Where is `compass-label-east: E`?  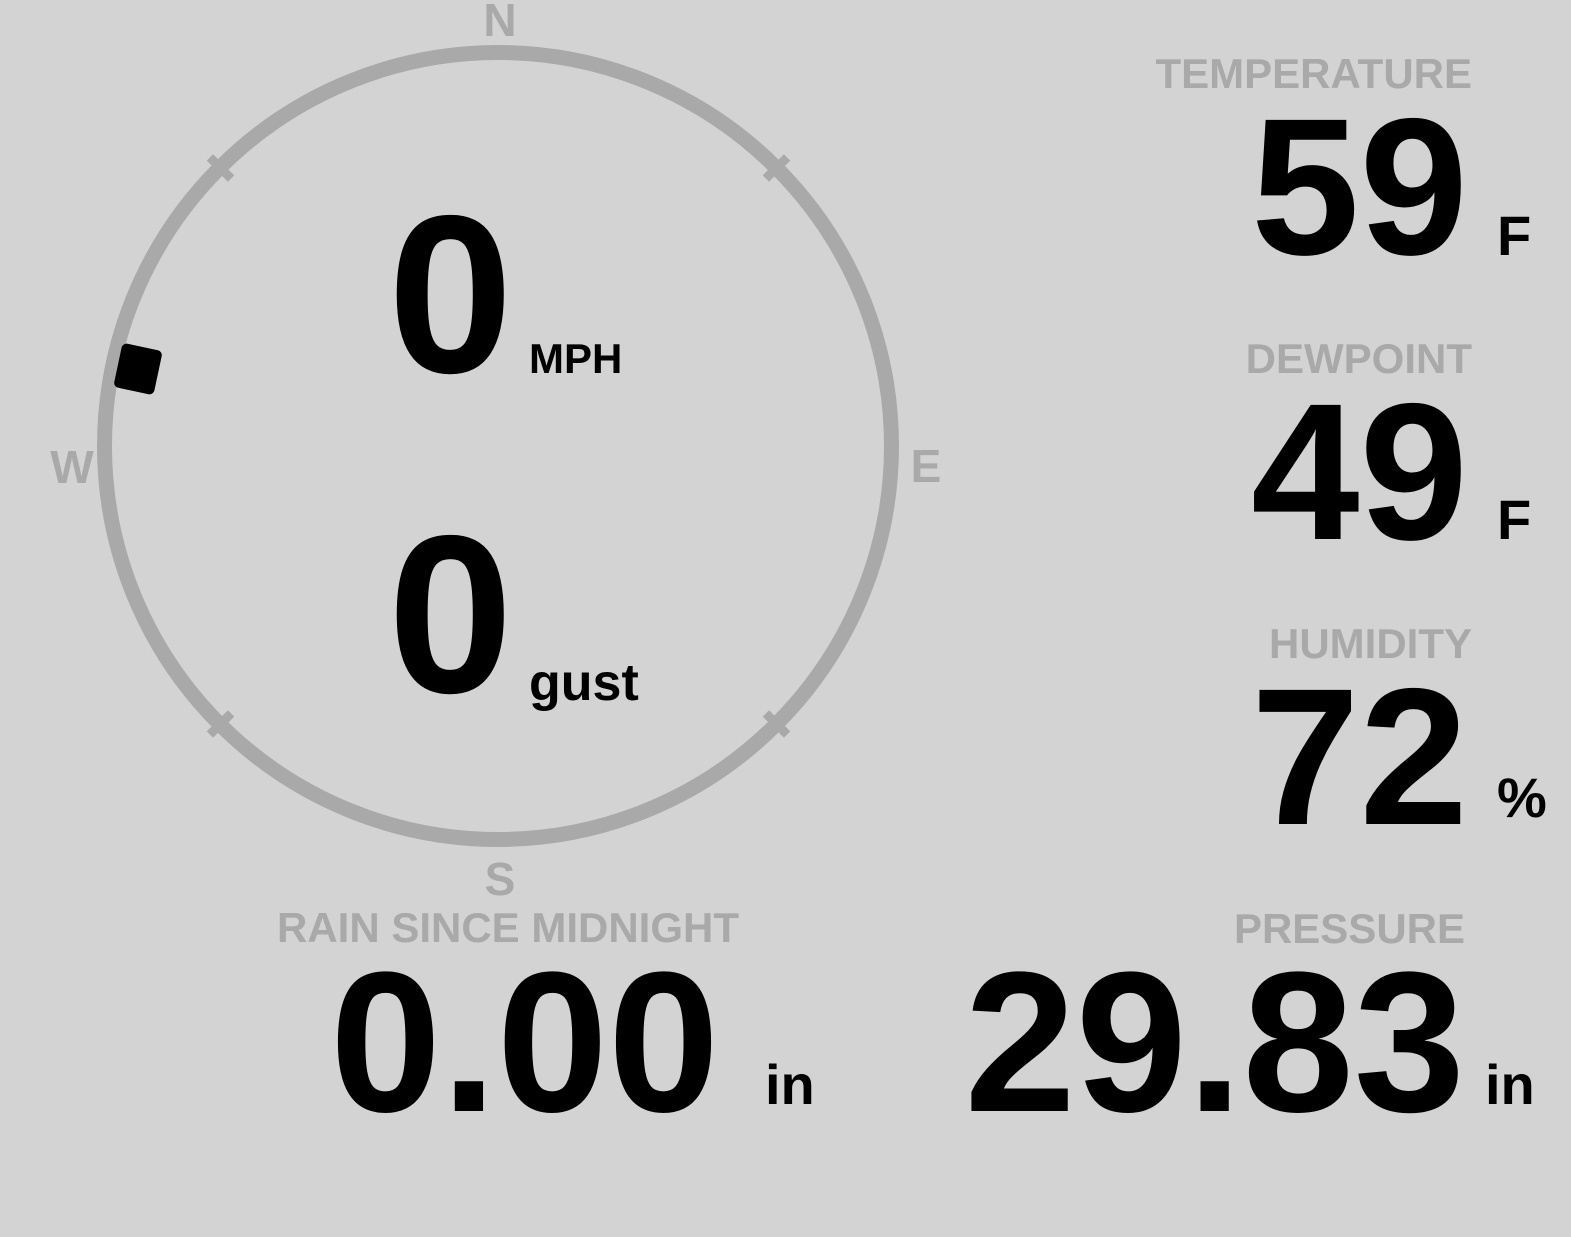
compass-label-east: E is located at coordinates (926, 466).